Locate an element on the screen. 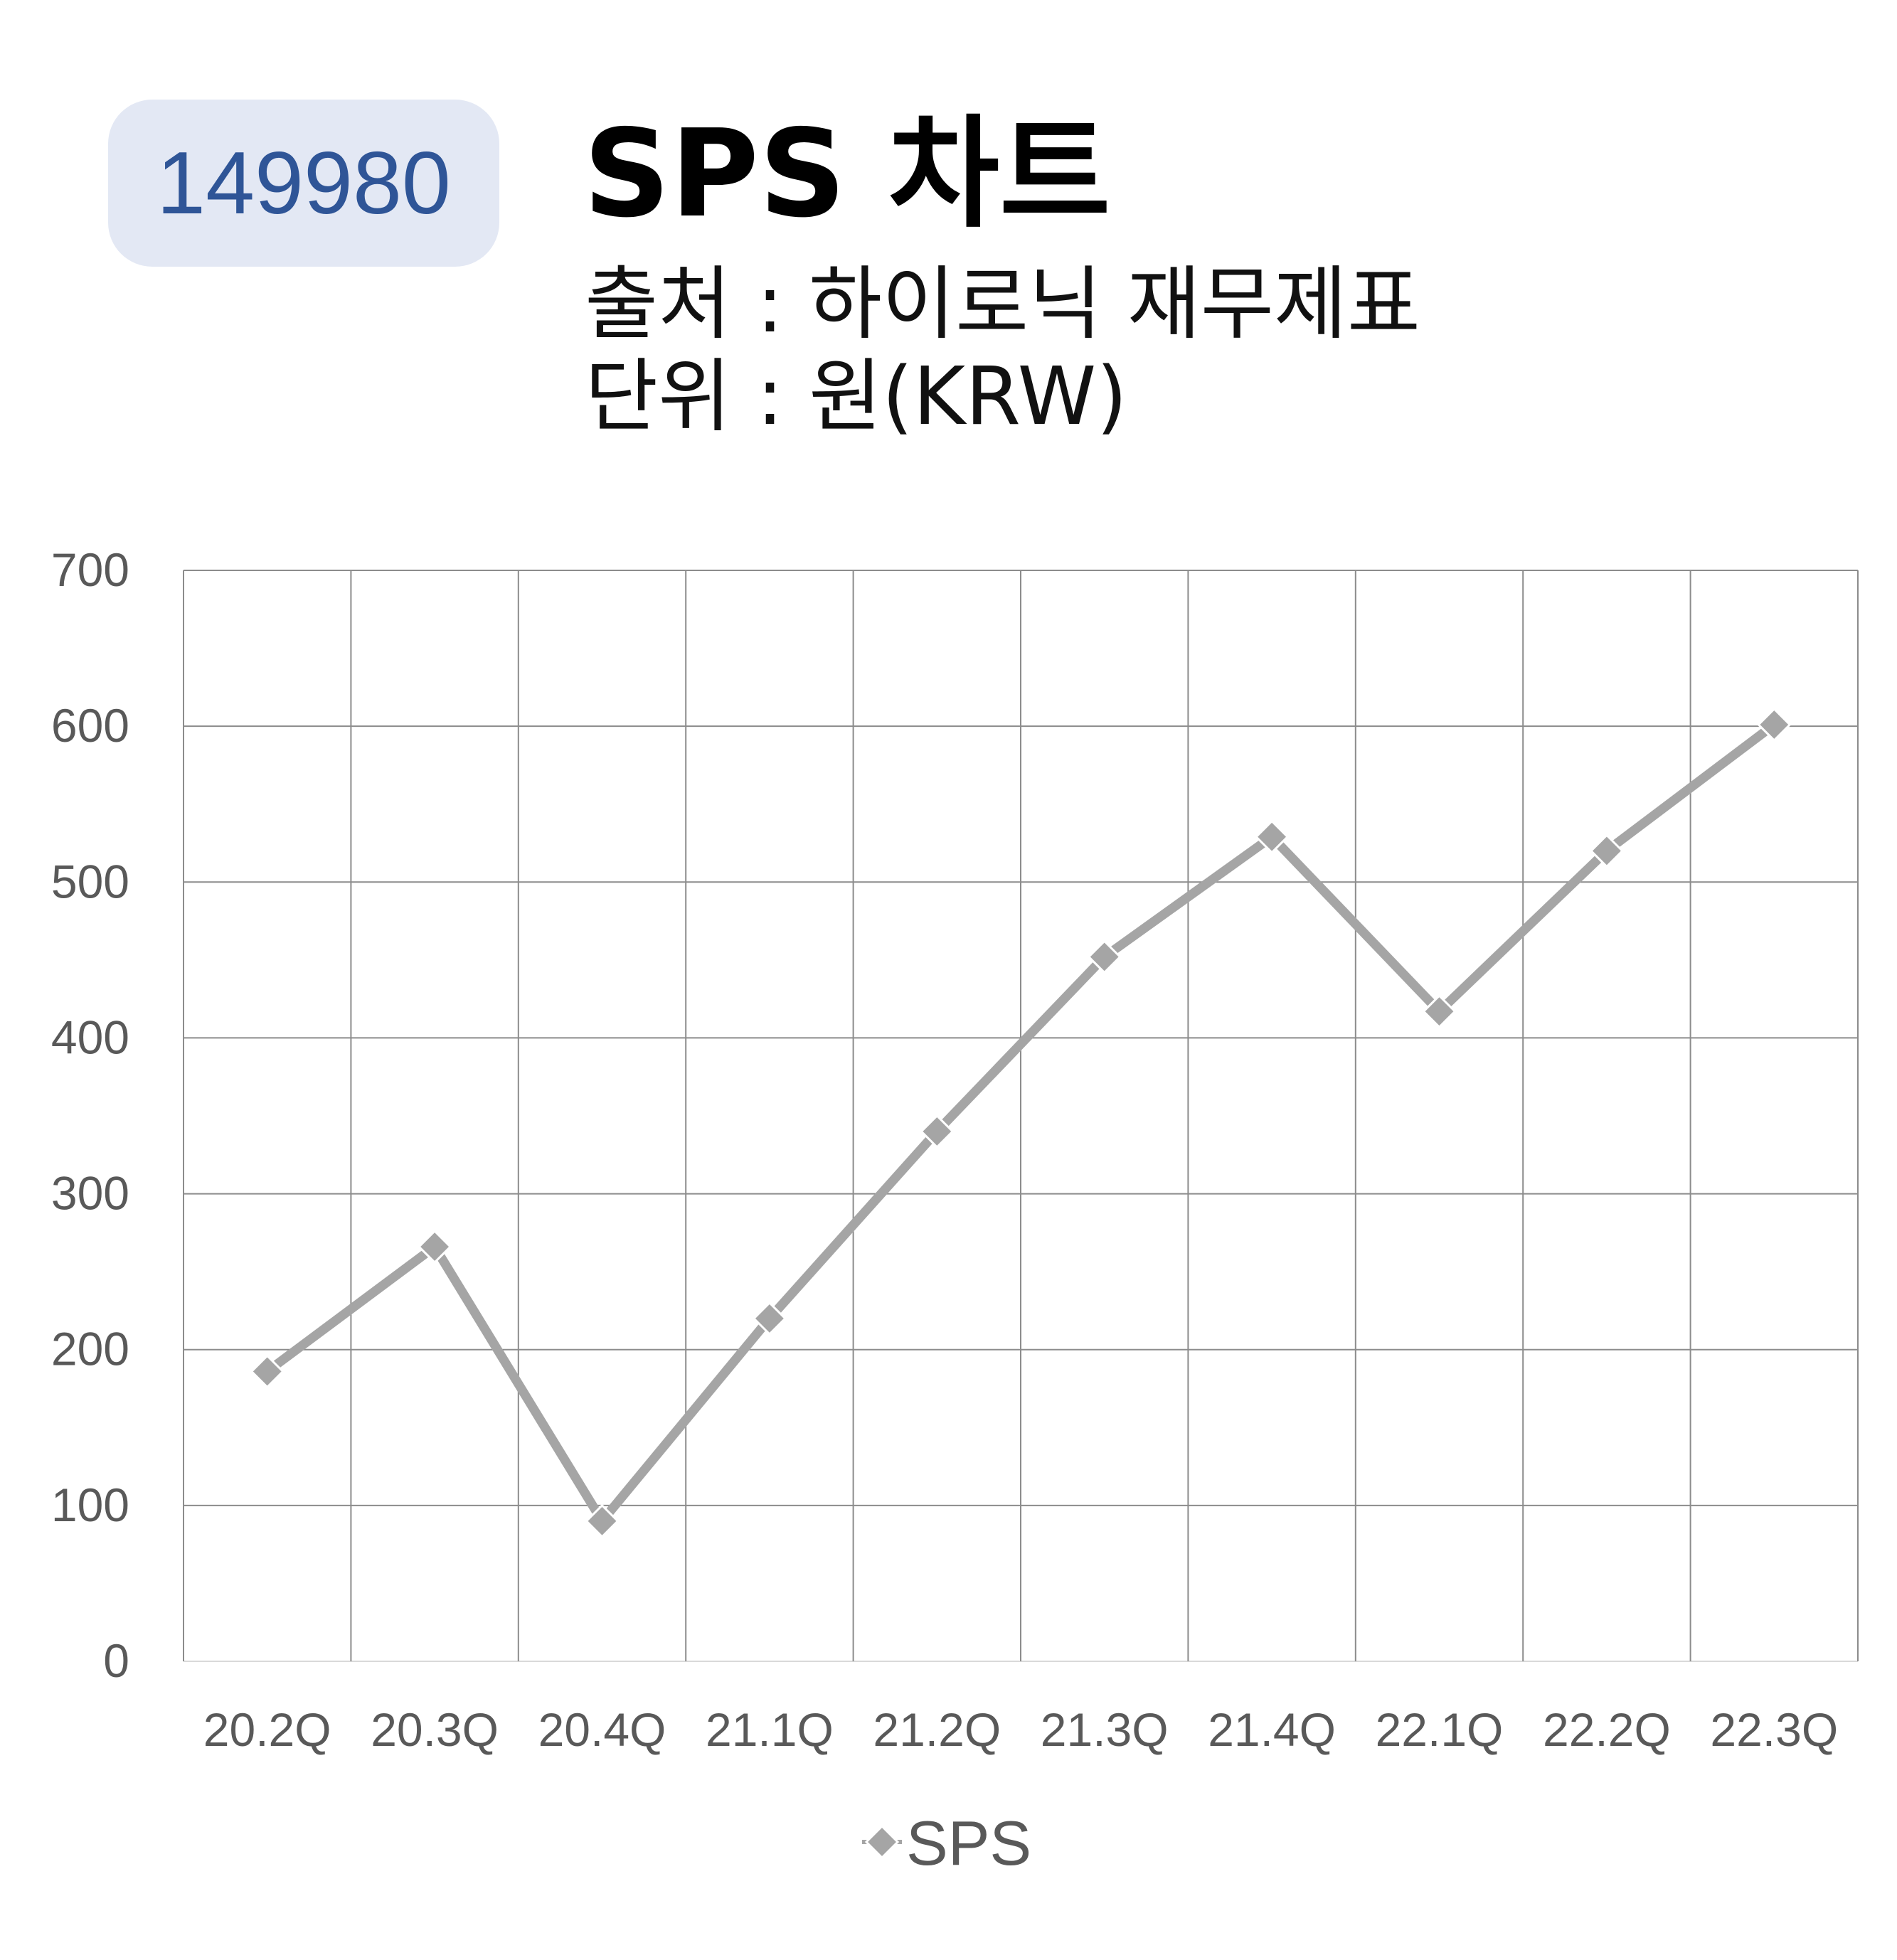  x-tick-label: 20.4Q is located at coordinates (602, 1729).